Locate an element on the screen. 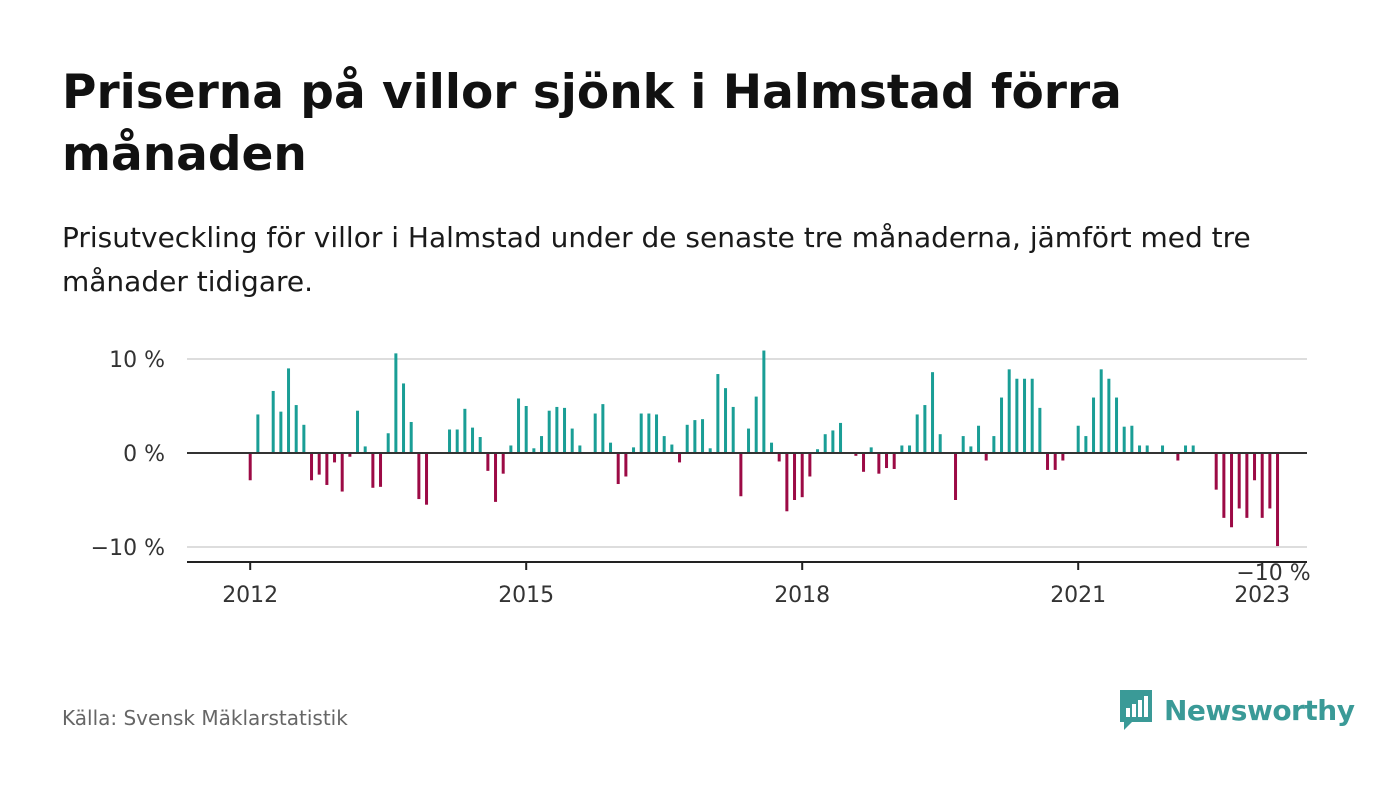  x-tick-label: 2015 is located at coordinates (526, 595).